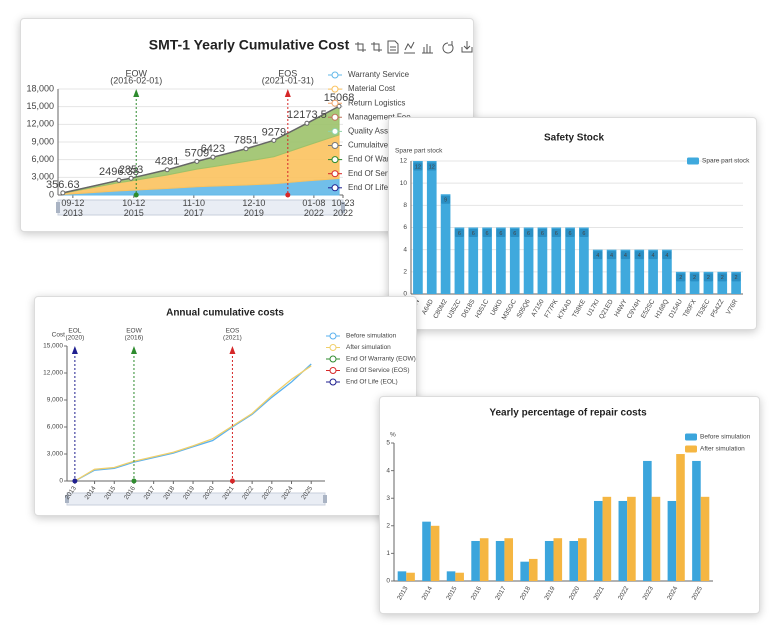  What do you see at coordinates (428, 307) in the screenshot?
I see `x-tick-label: A64D` at bounding box center [428, 307].